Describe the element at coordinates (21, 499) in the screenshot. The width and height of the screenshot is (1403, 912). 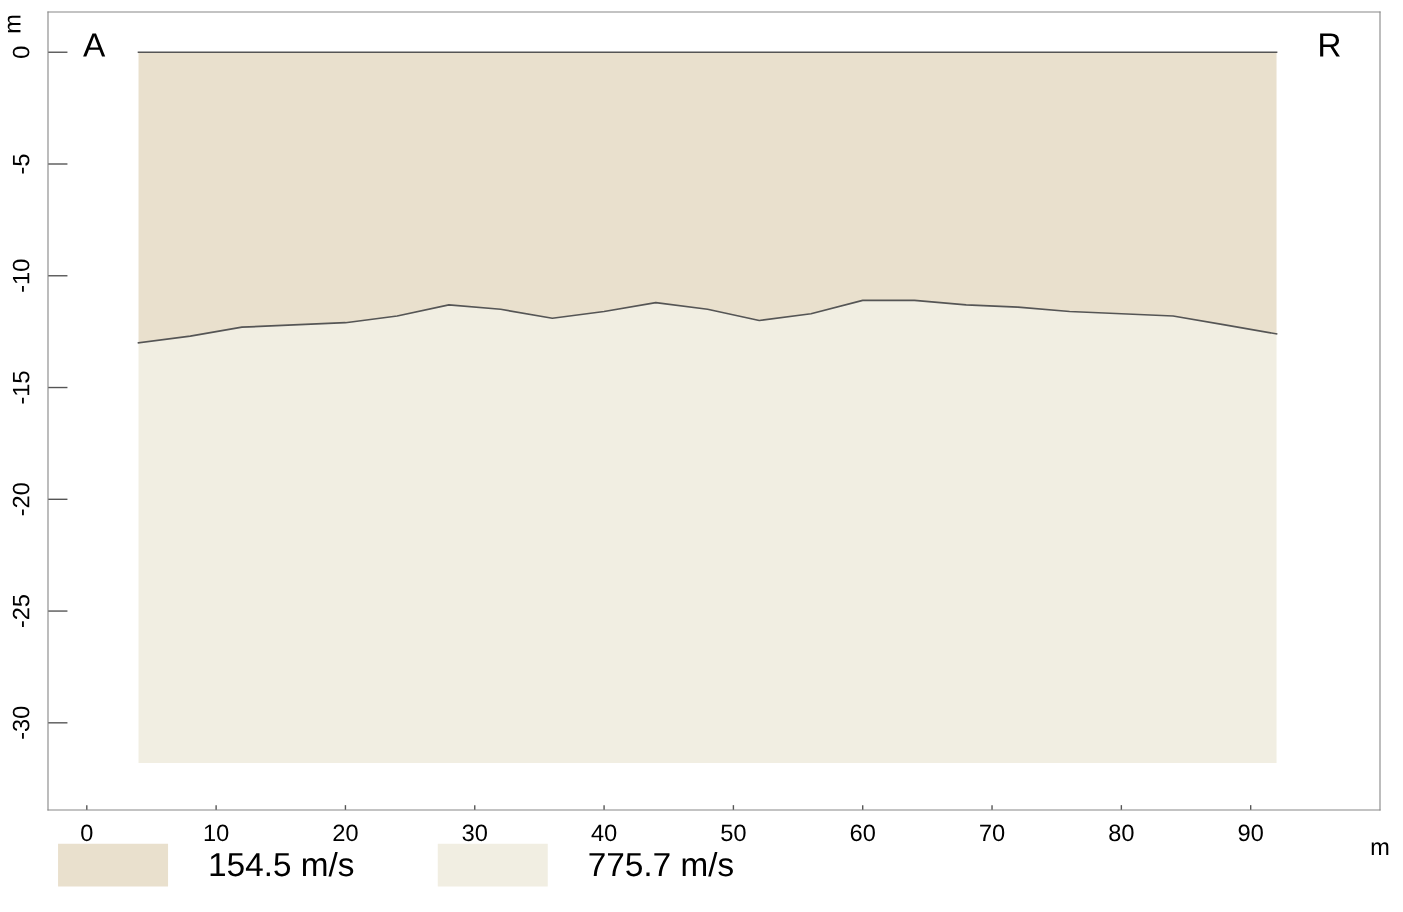
I see `y-tick-label: -20` at that location.